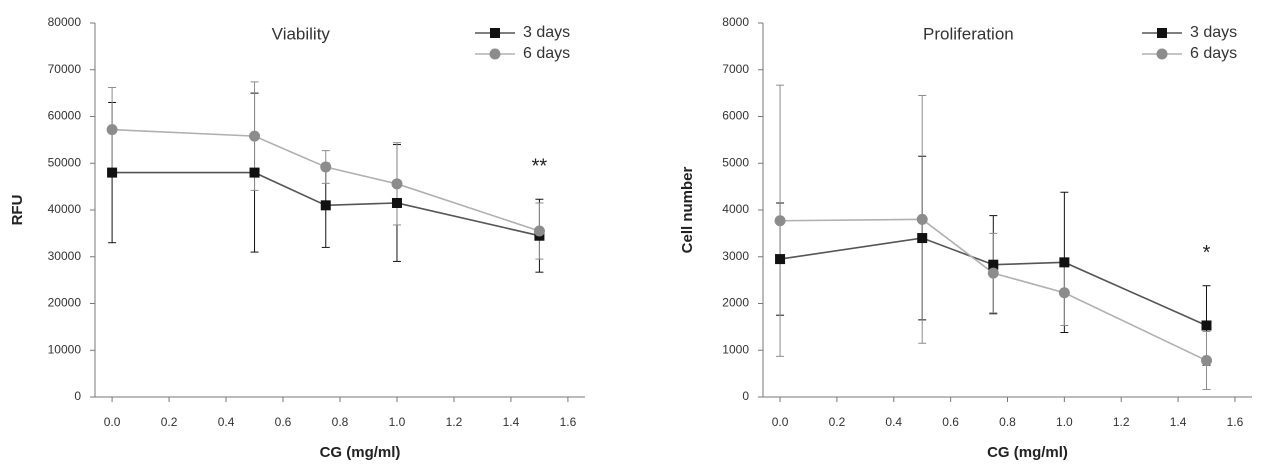 This screenshot has width=1266, height=466. I want to click on y-tick-label: 8000, so click(735, 22).